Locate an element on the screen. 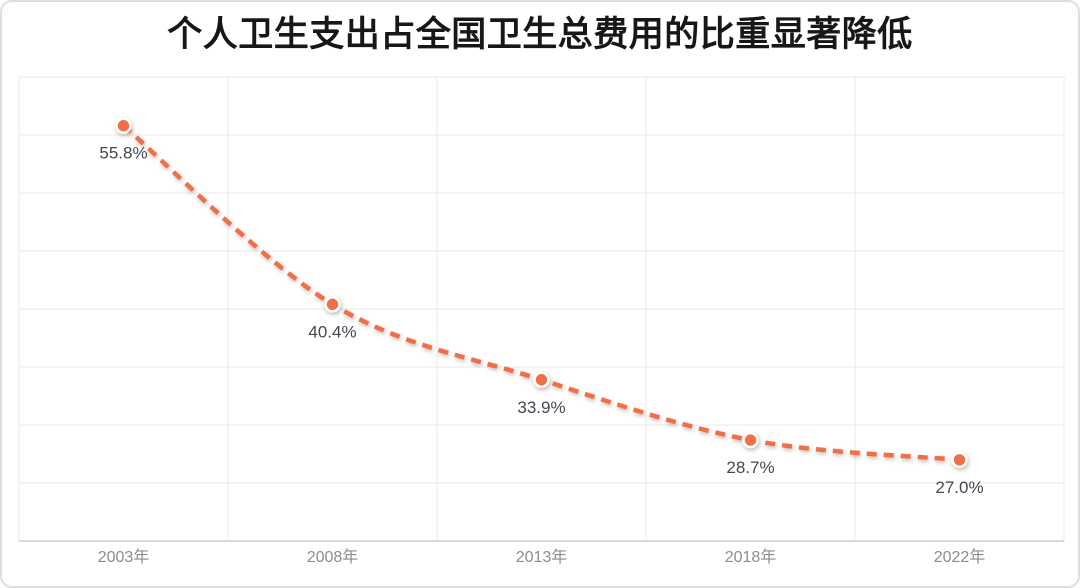 The height and width of the screenshot is (588, 1080). x-tick-label: 2008年 is located at coordinates (333, 557).